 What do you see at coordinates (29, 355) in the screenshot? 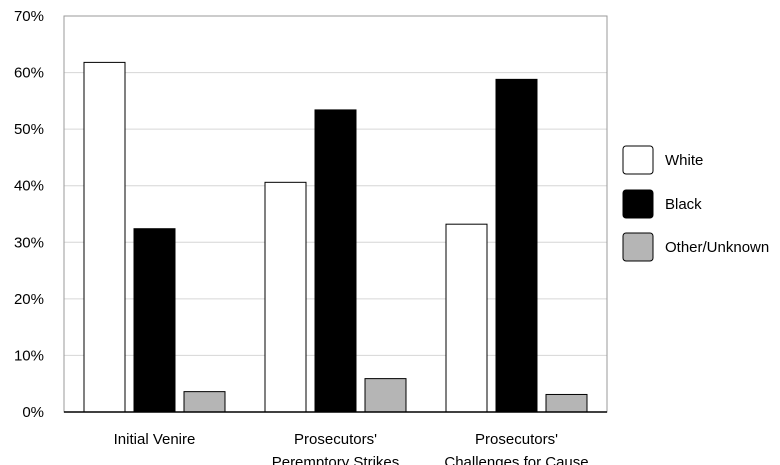
I see `y-tick-label: 10%` at bounding box center [29, 355].